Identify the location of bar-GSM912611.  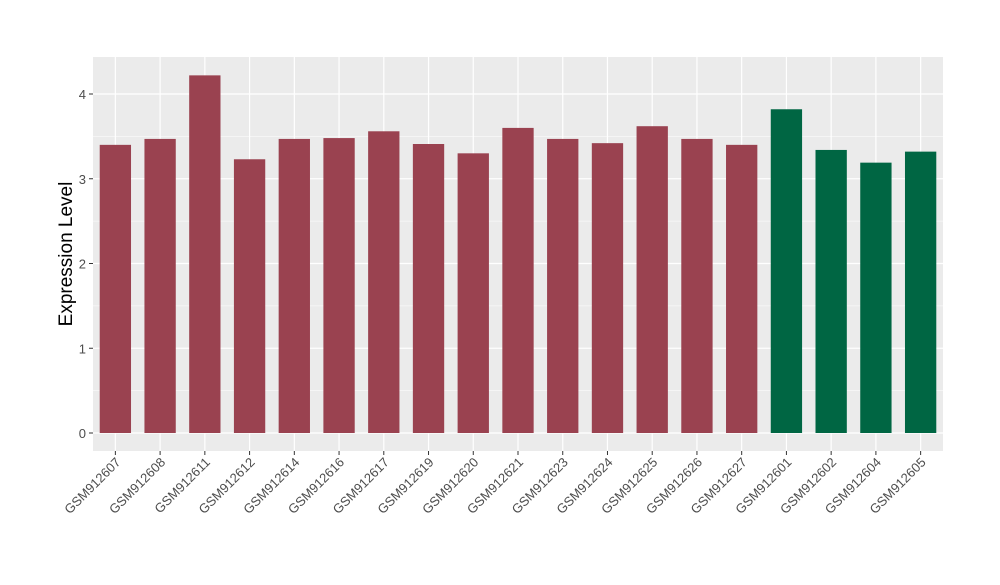
(205, 254).